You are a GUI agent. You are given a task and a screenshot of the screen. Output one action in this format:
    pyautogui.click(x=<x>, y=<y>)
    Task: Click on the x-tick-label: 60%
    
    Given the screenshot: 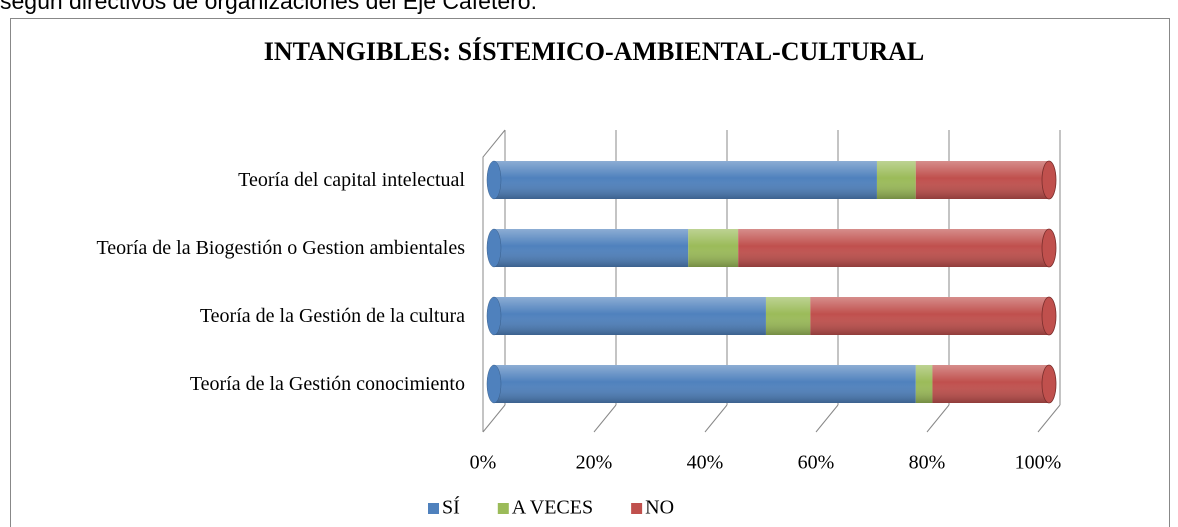 What is the action you would take?
    pyautogui.click(x=816, y=463)
    